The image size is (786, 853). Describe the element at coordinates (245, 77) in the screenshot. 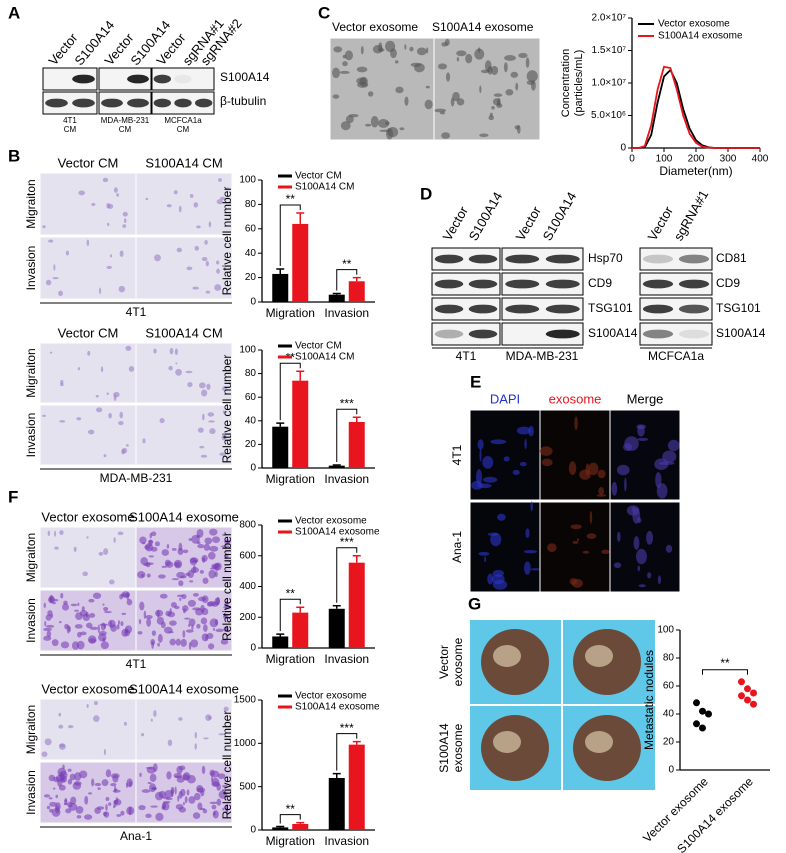

I see `row-label: S100A14` at that location.